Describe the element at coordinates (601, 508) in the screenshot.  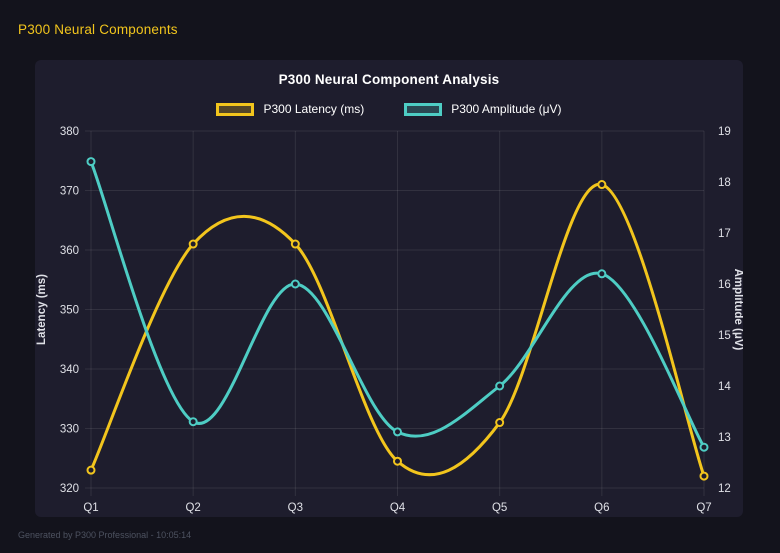
I see `x-axis-tick-label: Q6` at that location.